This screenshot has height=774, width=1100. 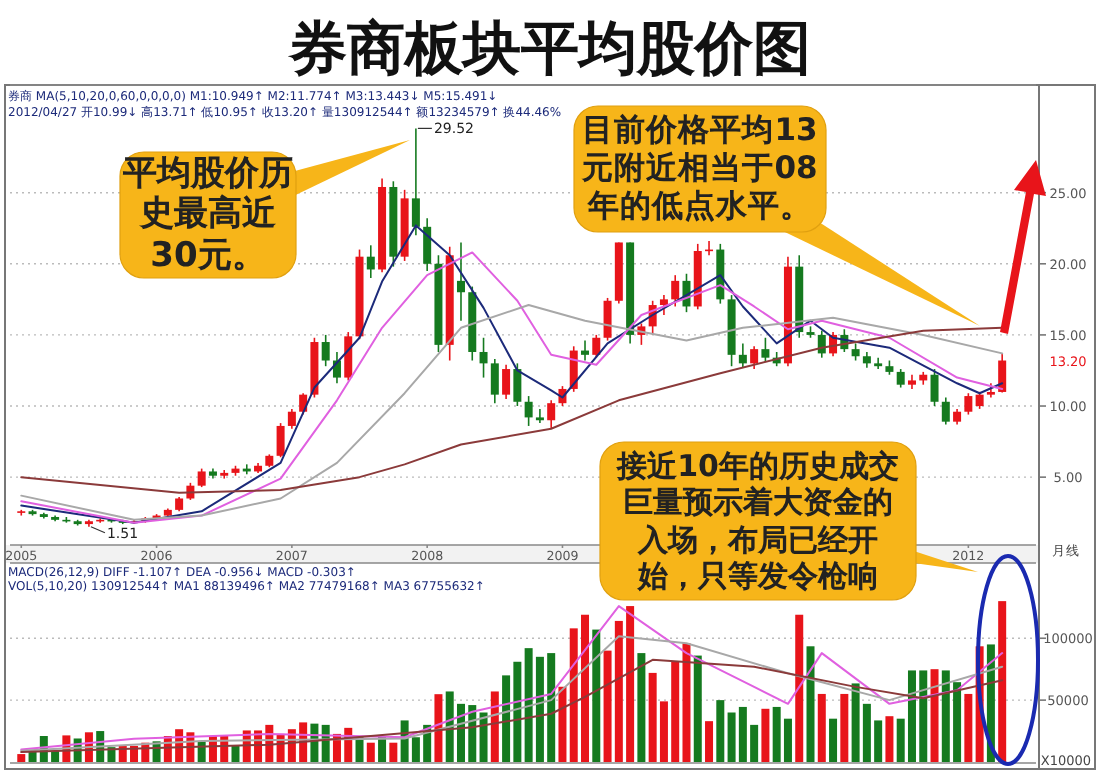 What do you see at coordinates (549, 48) in the screenshot?
I see `chart-title: 券商板块平均股价图` at bounding box center [549, 48].